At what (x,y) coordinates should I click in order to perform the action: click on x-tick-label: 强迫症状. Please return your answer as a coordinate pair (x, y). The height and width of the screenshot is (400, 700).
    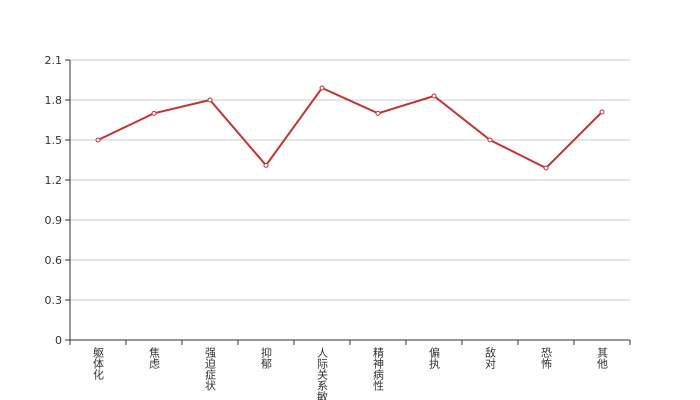
    Looking at the image, I should click on (210, 369).